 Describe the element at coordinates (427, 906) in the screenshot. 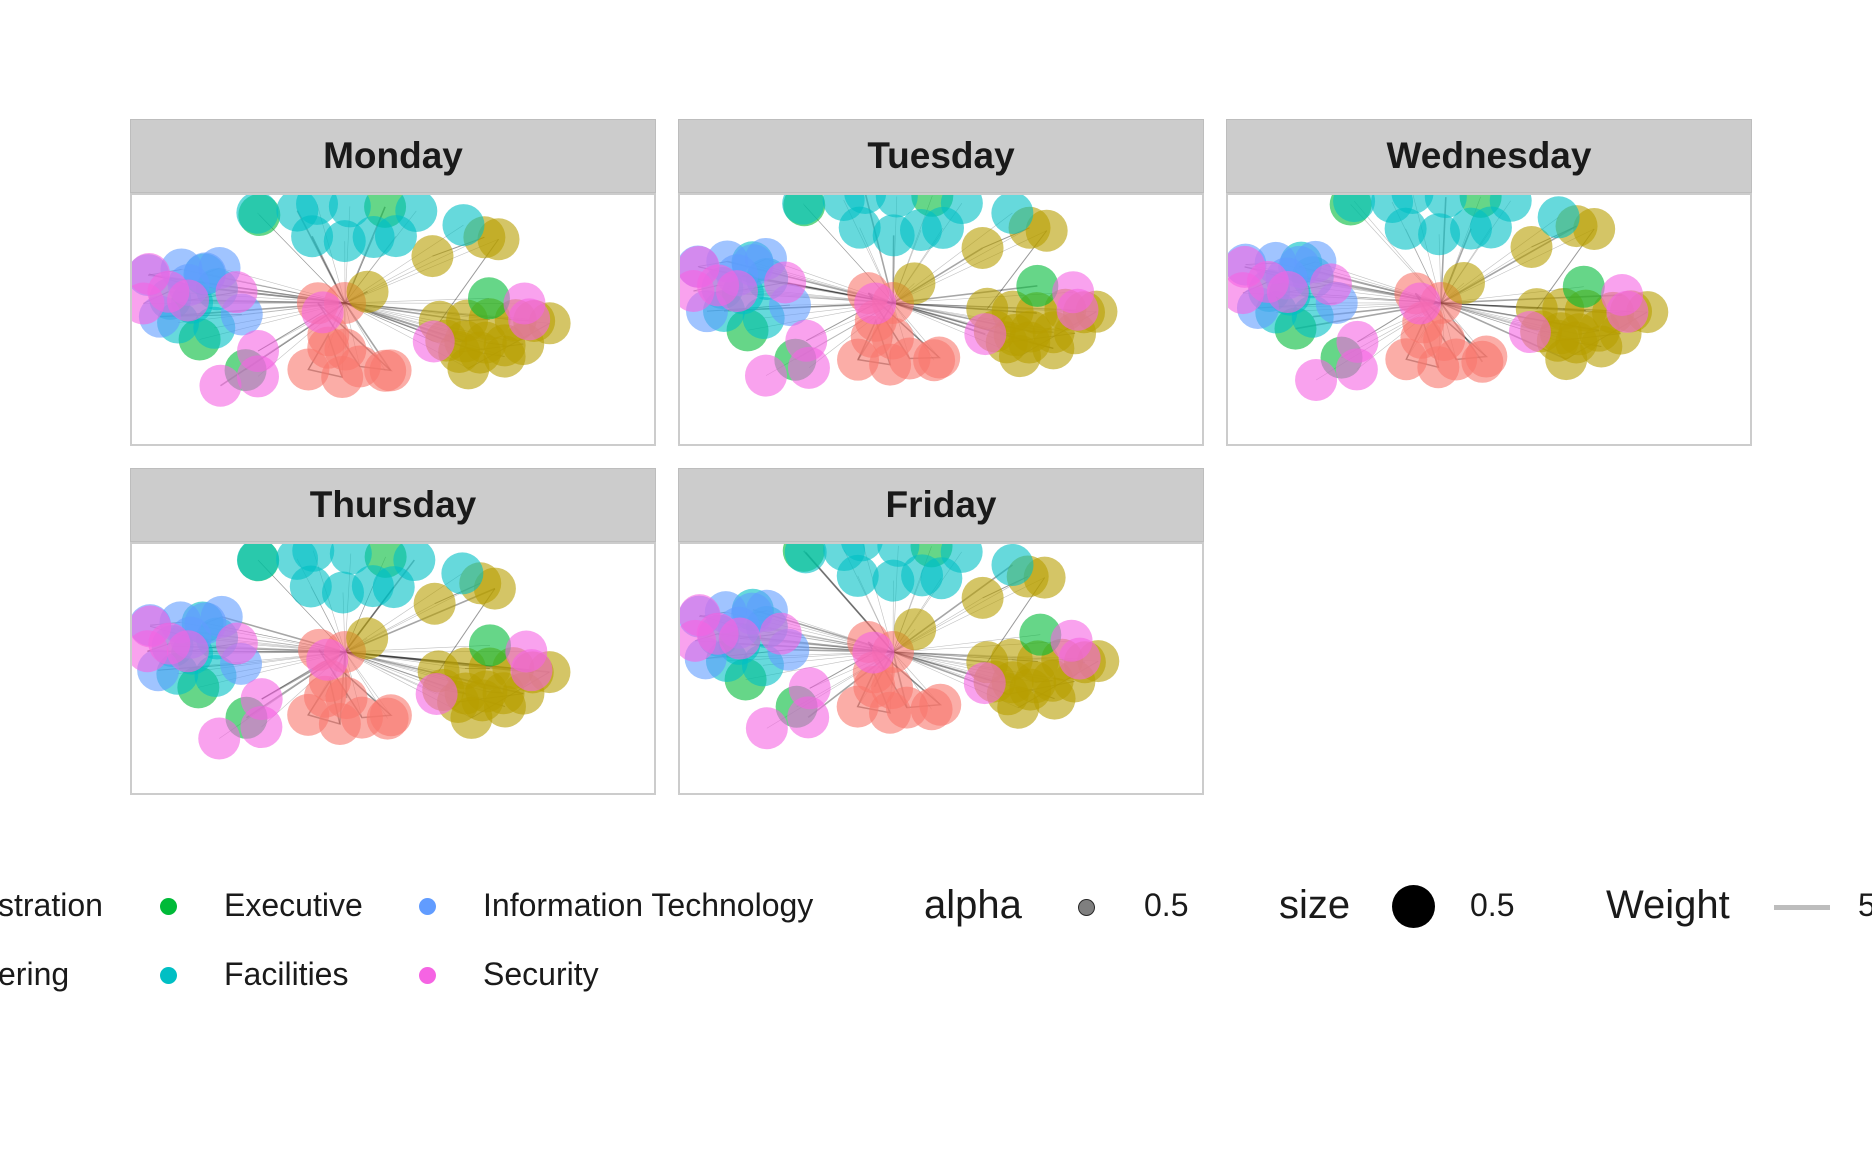

I see `legend-key-it` at that location.